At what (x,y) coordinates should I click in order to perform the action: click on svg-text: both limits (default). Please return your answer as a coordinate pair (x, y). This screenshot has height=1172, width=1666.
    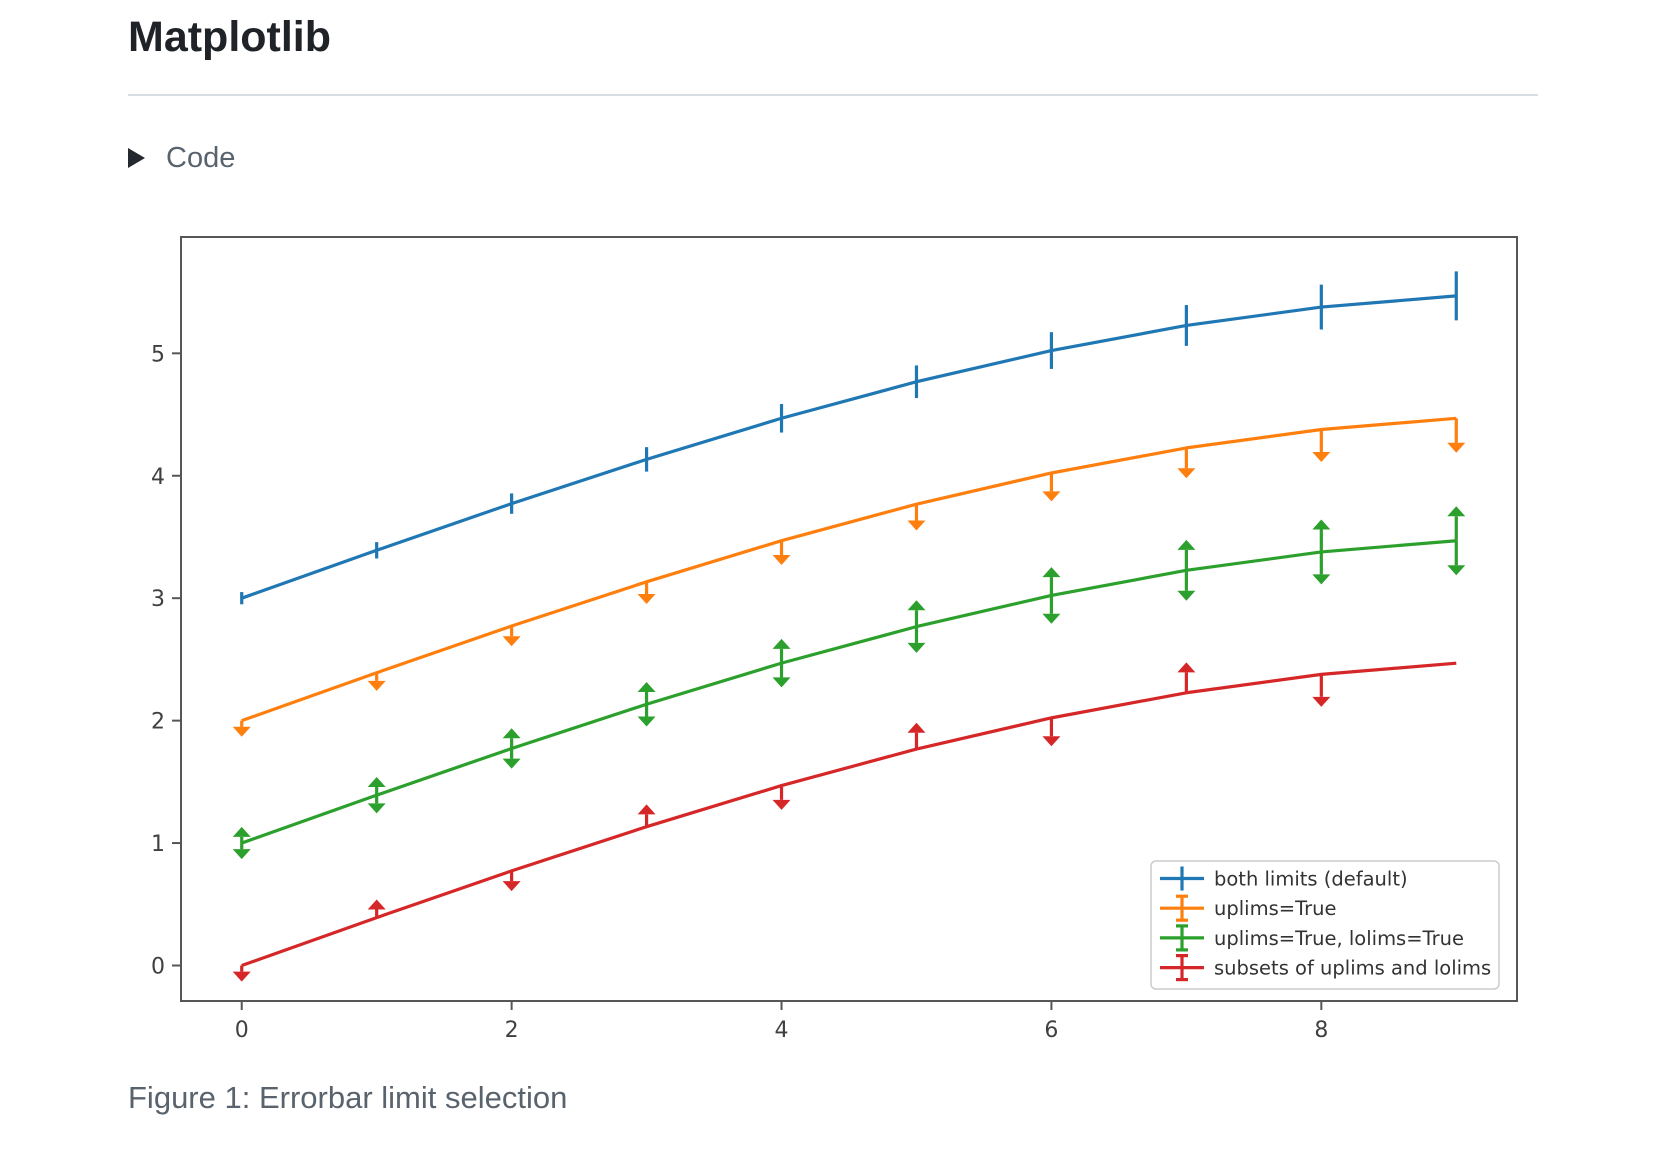
    Looking at the image, I should click on (1311, 879).